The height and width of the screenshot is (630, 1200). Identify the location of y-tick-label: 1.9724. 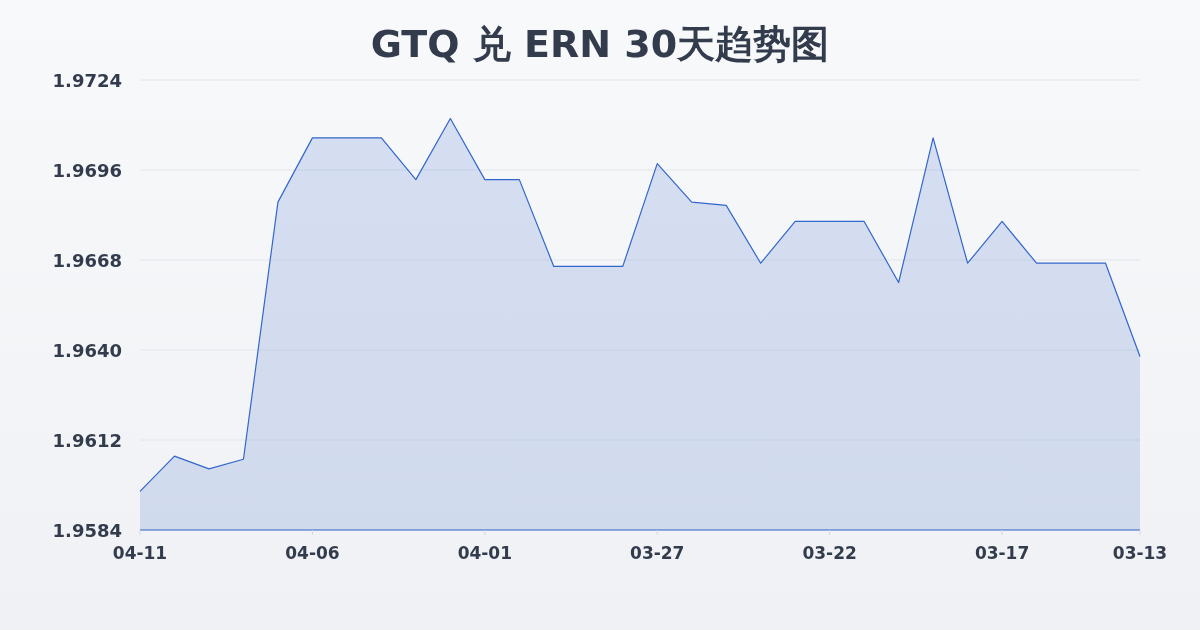
(87, 80).